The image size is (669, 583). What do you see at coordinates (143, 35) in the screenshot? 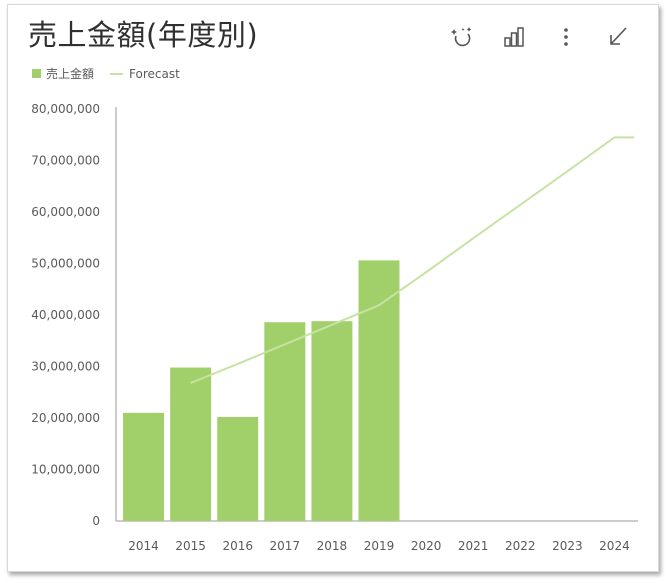
I see `chart-title: 売上金額(年度別)` at bounding box center [143, 35].